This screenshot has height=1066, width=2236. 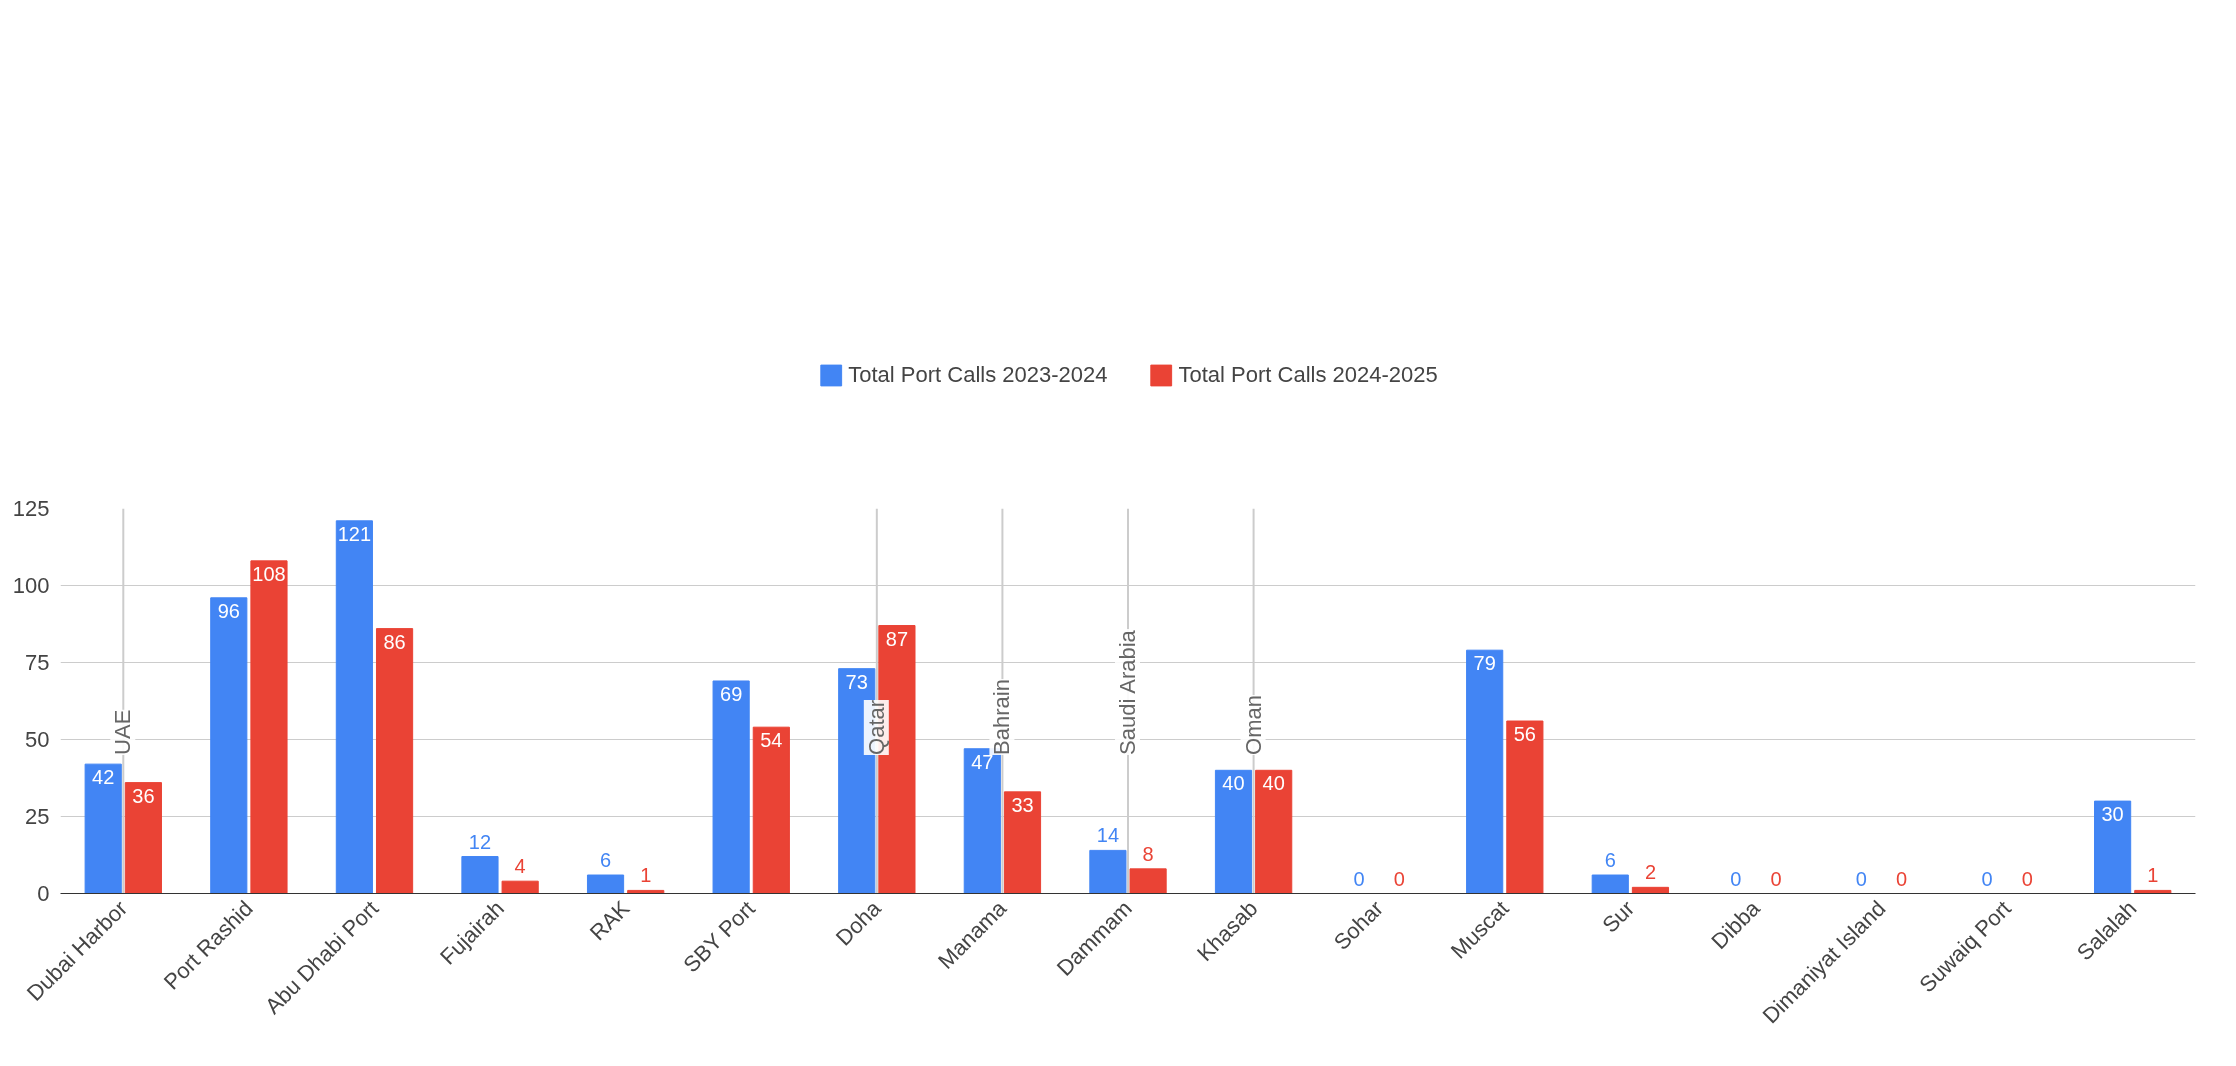 I want to click on data-label: 8, so click(x=1148, y=853).